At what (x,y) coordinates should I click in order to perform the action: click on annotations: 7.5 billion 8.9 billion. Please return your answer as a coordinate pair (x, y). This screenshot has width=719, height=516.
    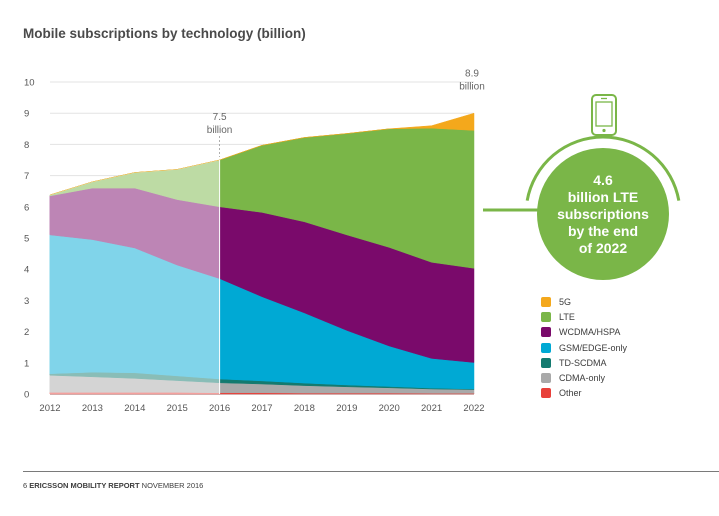
    Looking at the image, I should click on (346, 112).